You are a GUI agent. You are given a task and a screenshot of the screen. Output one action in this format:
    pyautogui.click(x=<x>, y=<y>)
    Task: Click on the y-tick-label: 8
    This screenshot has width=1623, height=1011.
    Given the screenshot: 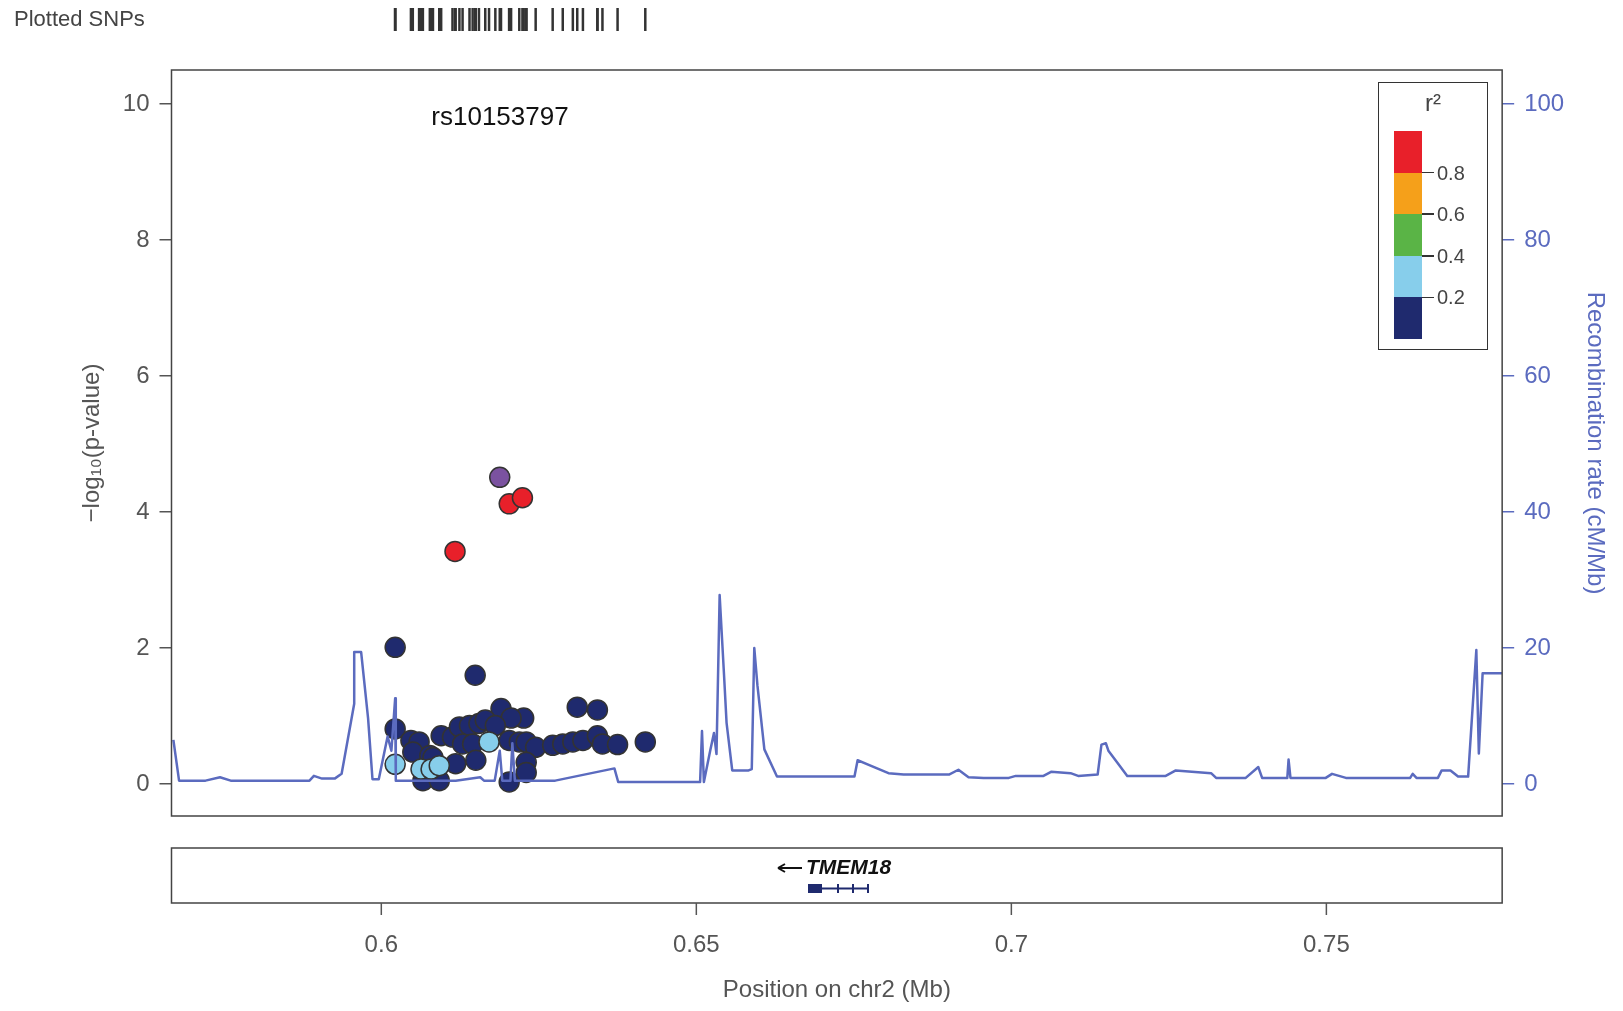 What is the action you would take?
    pyautogui.click(x=143, y=238)
    